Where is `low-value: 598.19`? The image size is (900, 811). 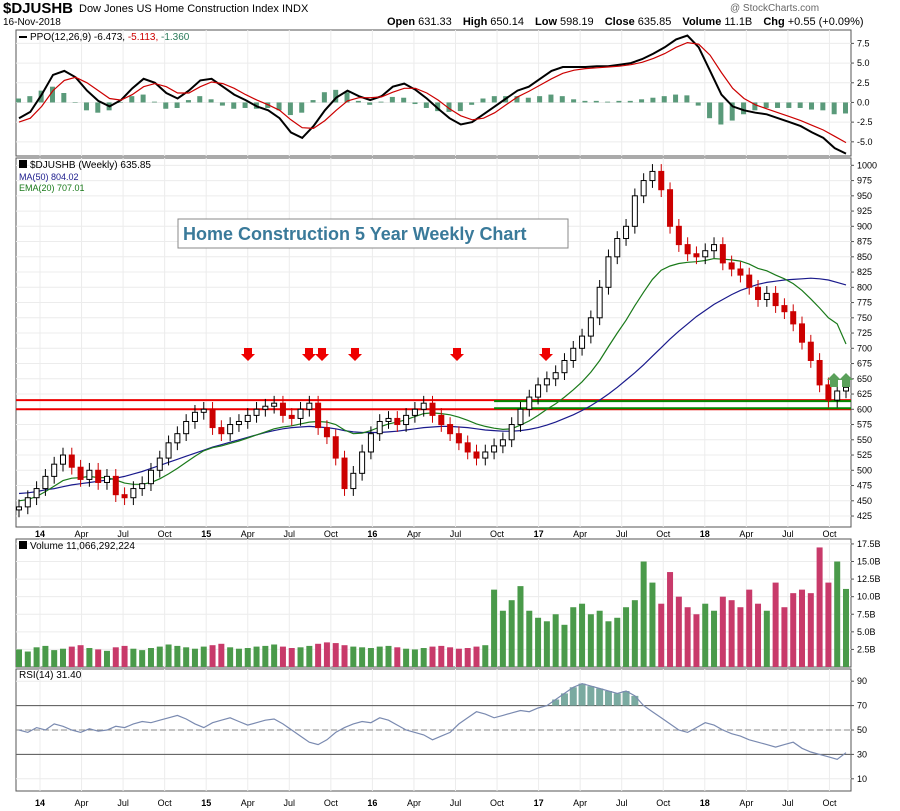 low-value: 598.19 is located at coordinates (577, 22).